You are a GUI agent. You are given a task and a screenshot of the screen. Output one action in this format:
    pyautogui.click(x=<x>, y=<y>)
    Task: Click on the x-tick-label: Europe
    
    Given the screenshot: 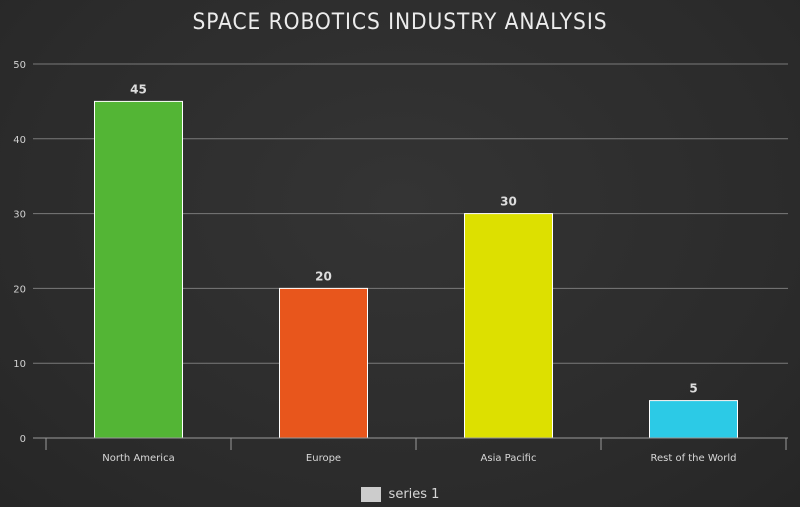 What is the action you would take?
    pyautogui.click(x=323, y=458)
    